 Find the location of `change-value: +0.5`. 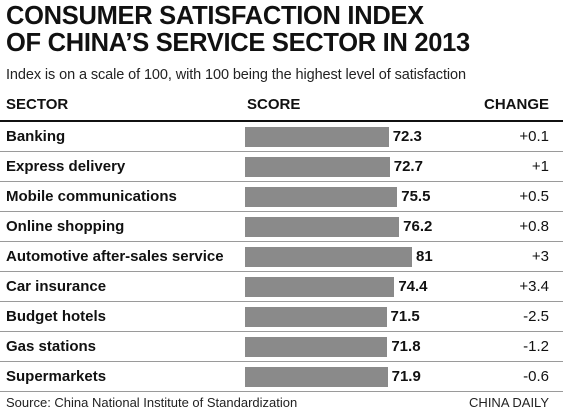

change-value: +0.5 is located at coordinates (534, 196).